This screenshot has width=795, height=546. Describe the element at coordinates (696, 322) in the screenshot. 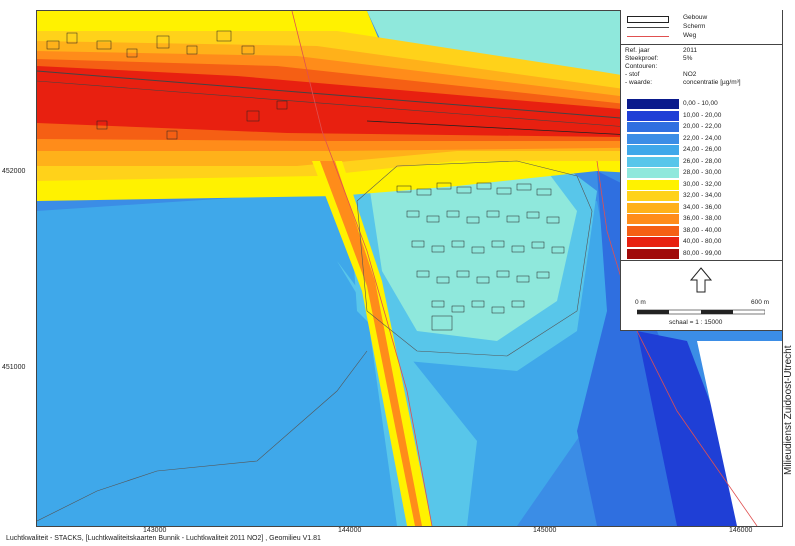

I see `scale-text: schaal = 1 : 15000` at that location.